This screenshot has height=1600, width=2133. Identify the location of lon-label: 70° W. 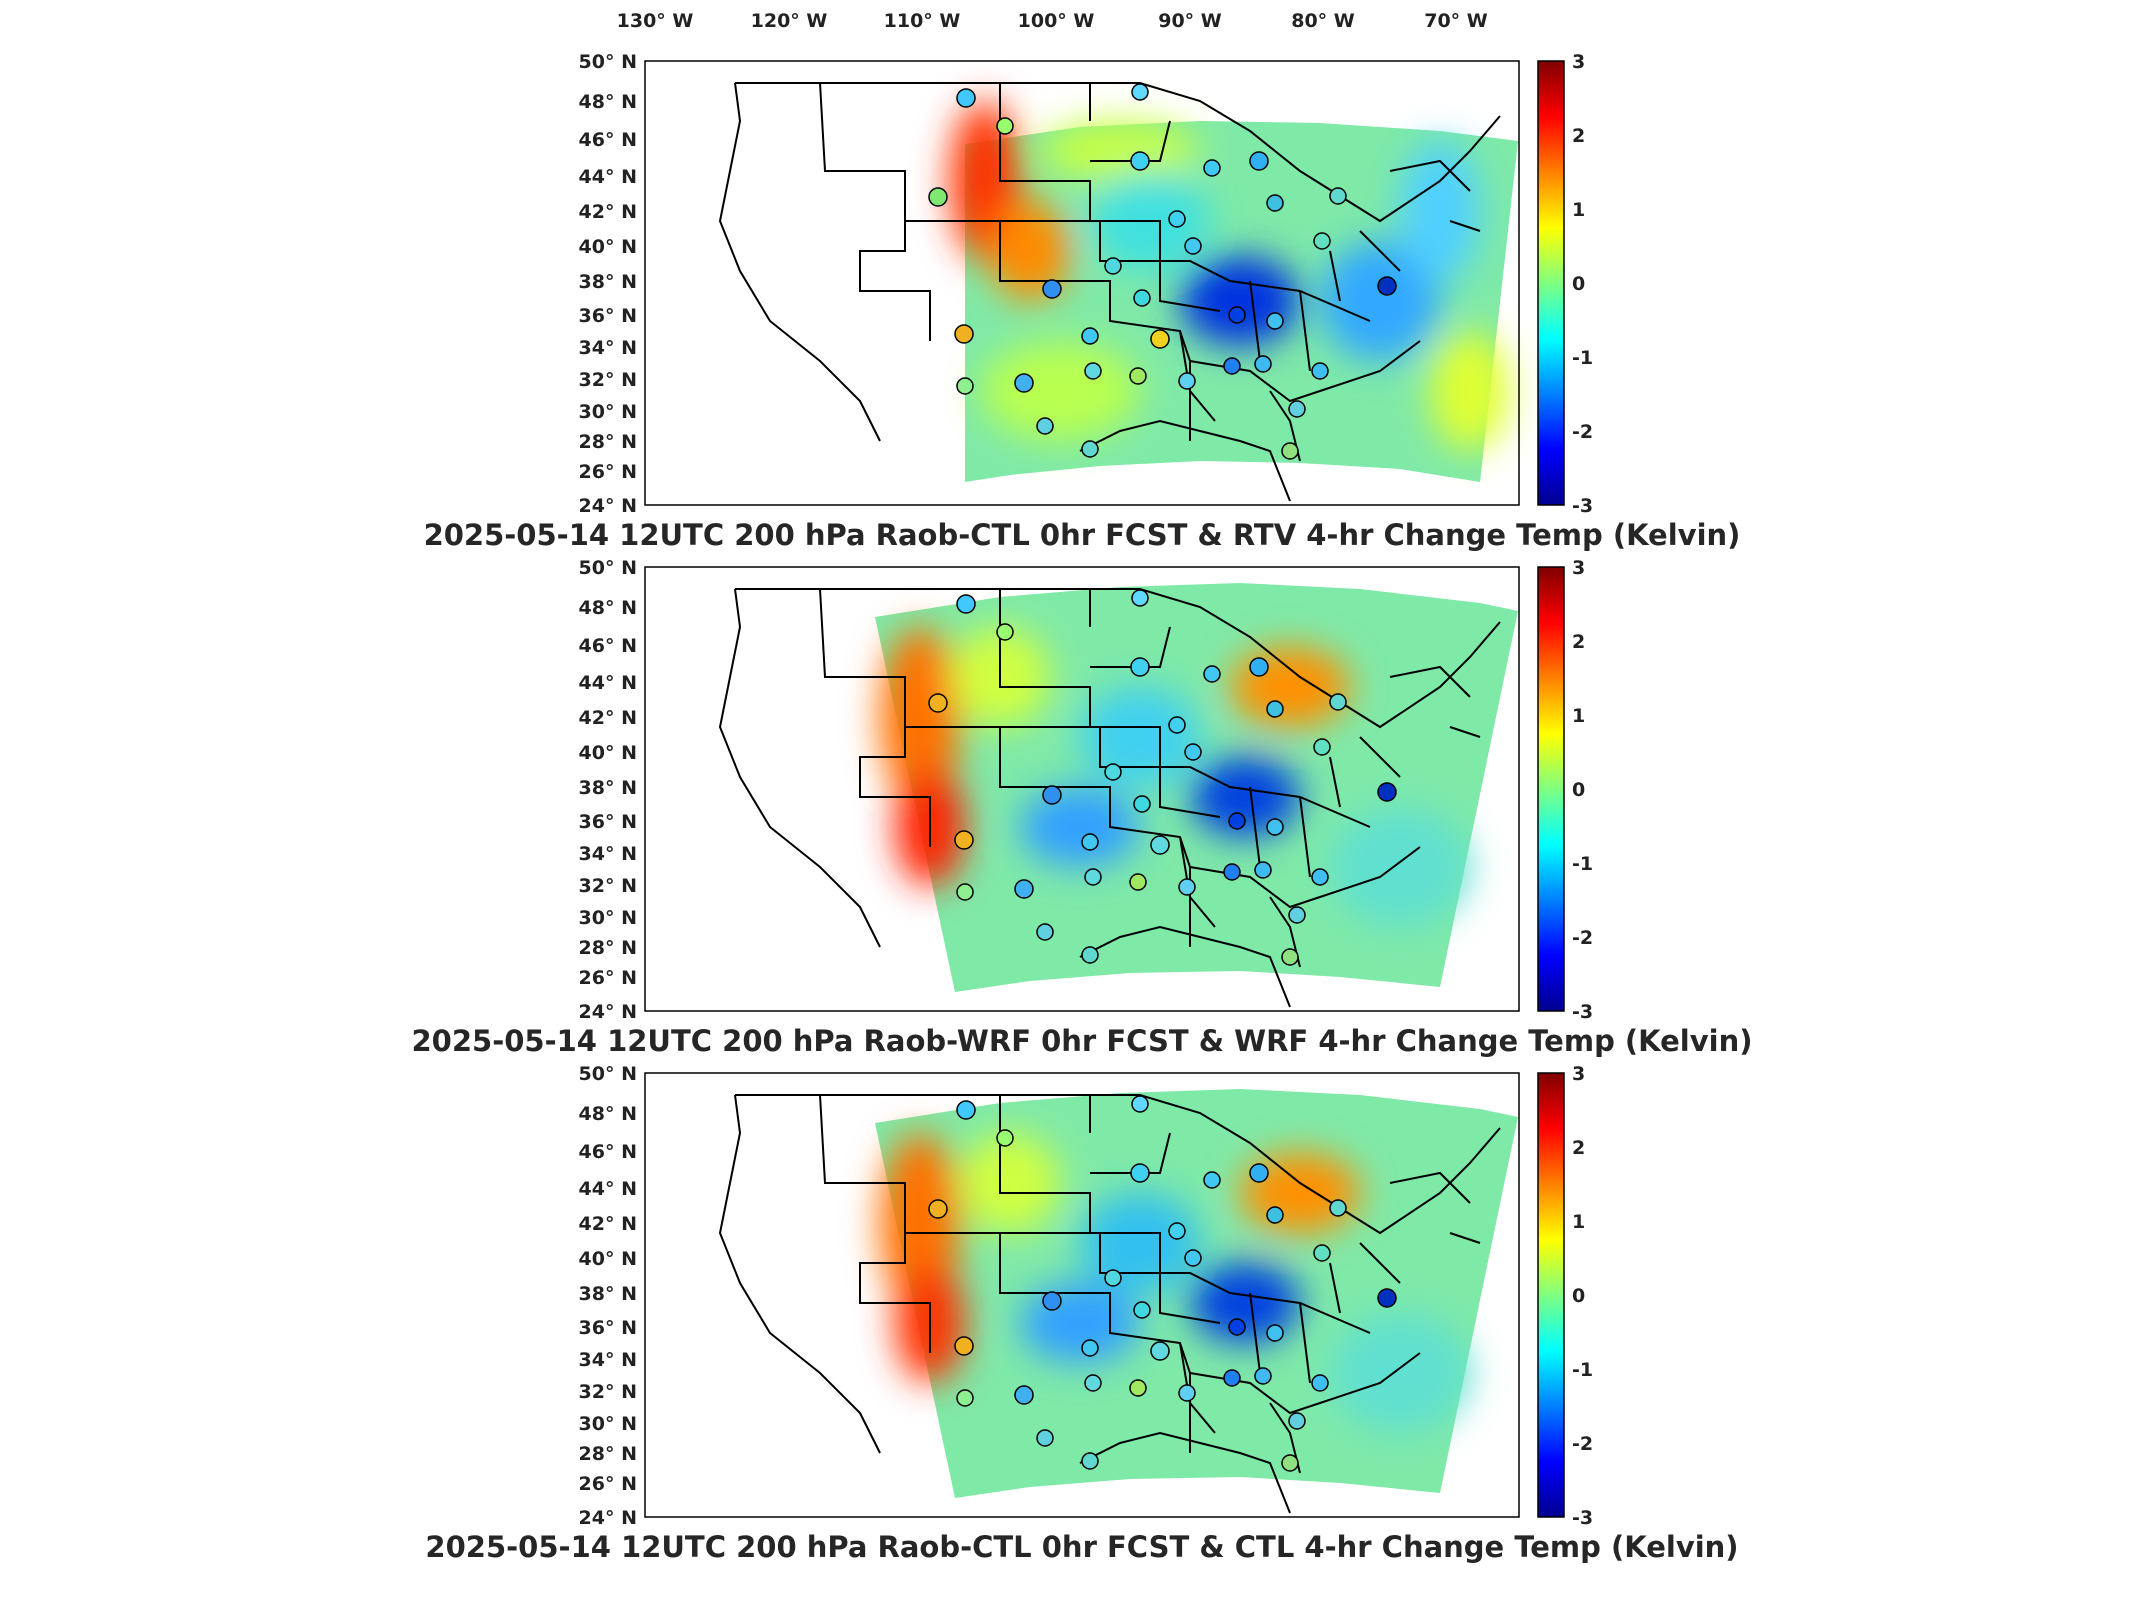
(1456, 21).